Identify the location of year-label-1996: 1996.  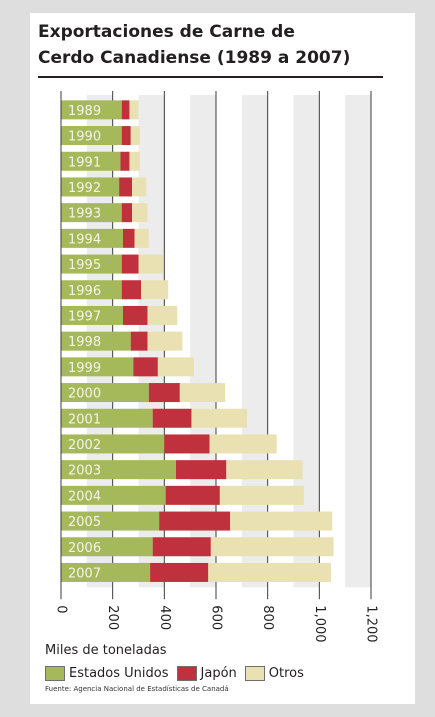
(84, 291).